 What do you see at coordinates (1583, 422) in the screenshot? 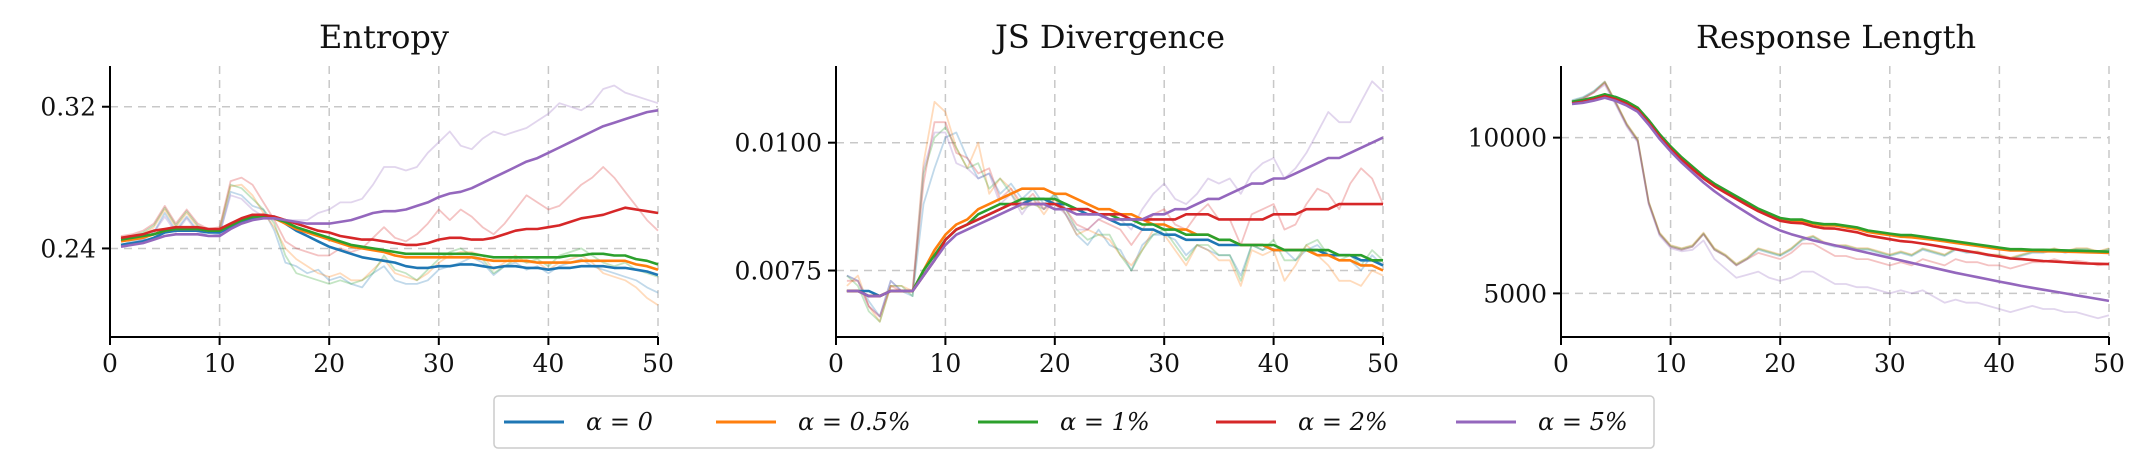
I see `legend-label: α = 5%` at bounding box center [1583, 422].